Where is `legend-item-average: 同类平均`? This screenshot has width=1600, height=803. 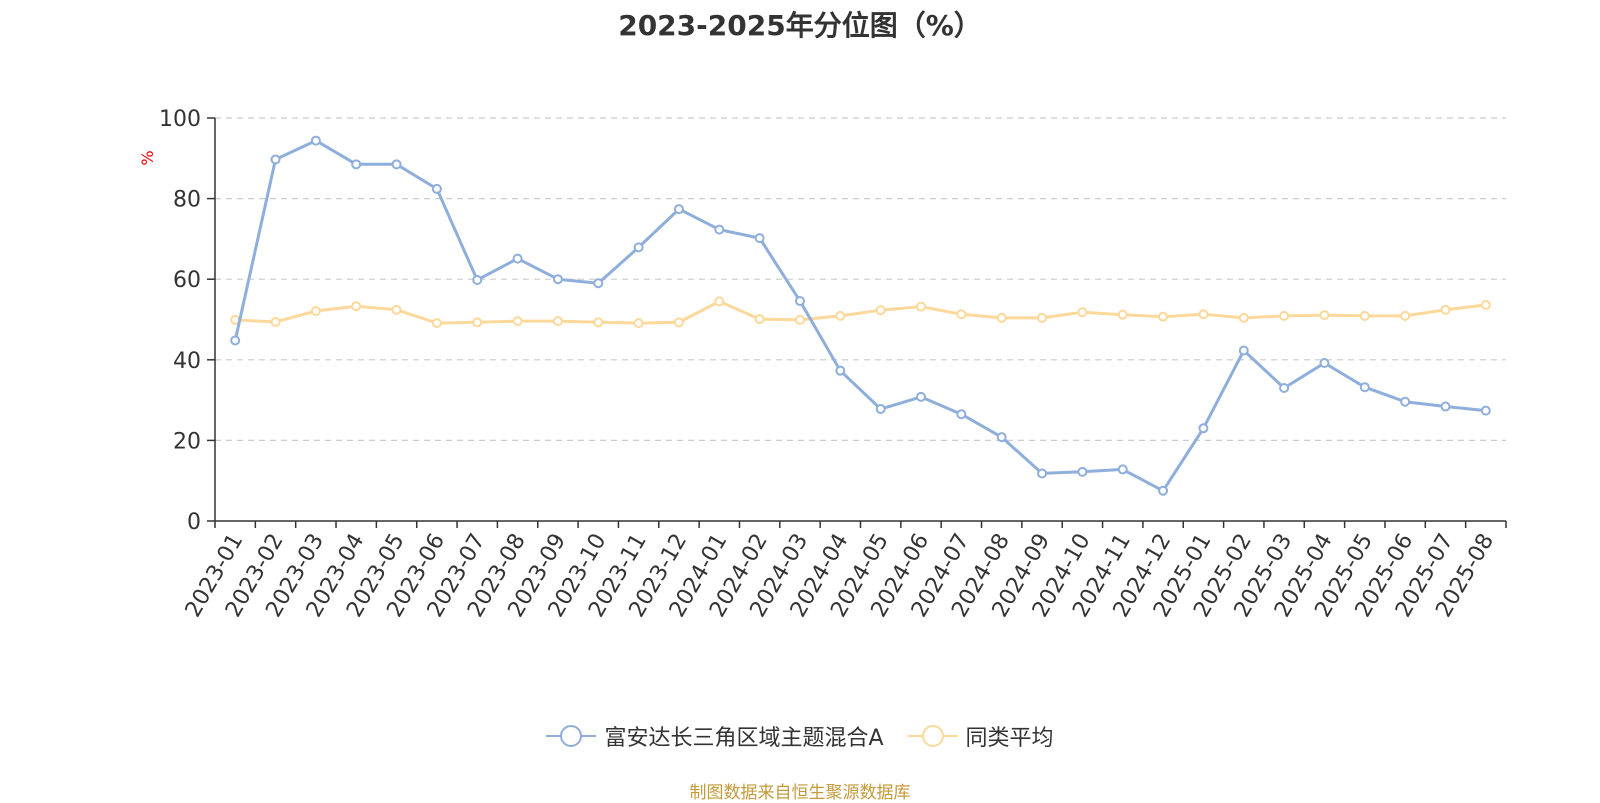
legend-item-average: 同类平均 is located at coordinates (980, 736).